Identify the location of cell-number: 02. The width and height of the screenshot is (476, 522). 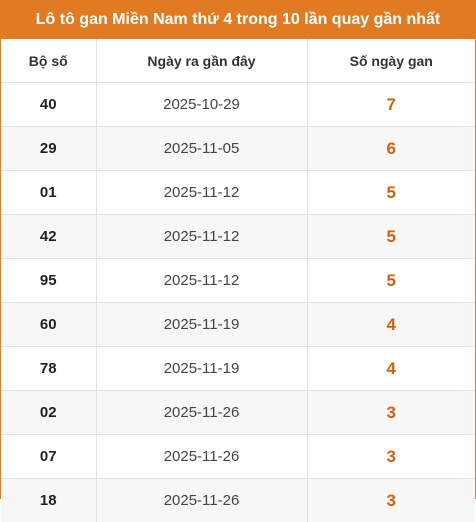
(48, 413).